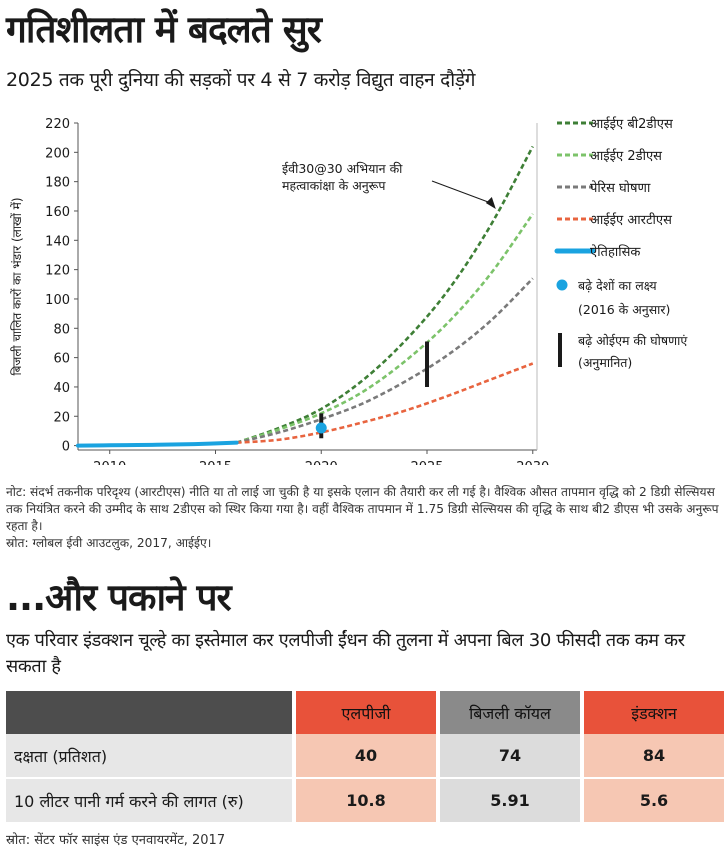 The width and height of the screenshot is (728, 855). I want to click on cell-cost-coil: 5.91, so click(510, 799).